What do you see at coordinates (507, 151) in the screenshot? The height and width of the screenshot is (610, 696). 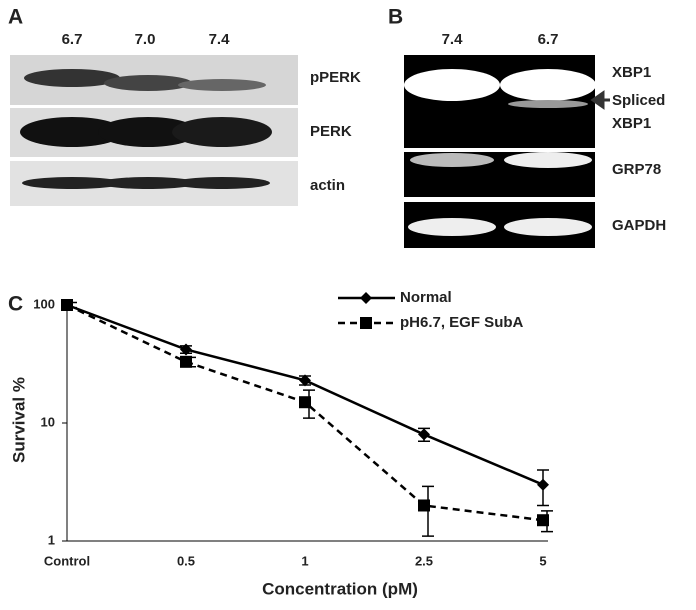 I see `gel` at bounding box center [507, 151].